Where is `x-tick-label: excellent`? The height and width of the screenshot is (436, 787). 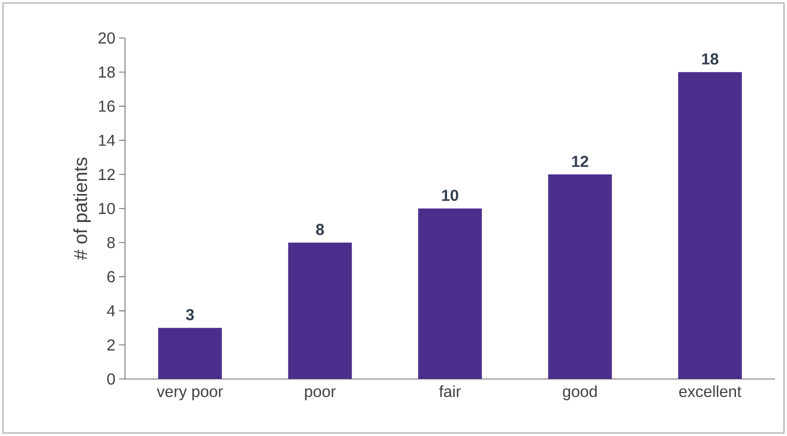
x-tick-label: excellent is located at coordinates (710, 391).